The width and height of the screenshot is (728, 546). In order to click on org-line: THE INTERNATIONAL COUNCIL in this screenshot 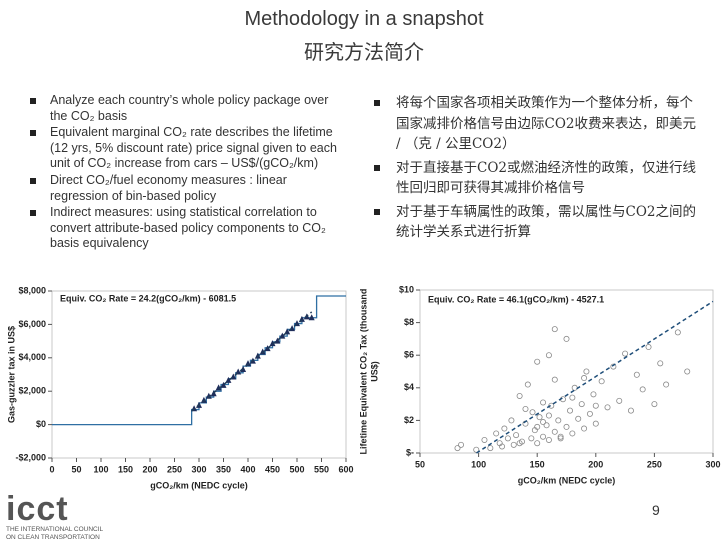, I will do `click(55, 529)`.